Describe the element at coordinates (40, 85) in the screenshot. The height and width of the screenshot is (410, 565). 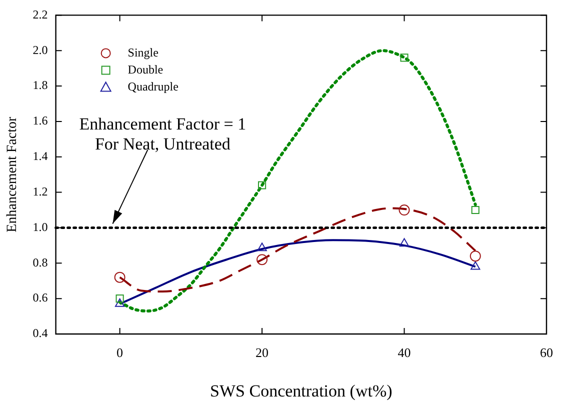
I see `y-tick-label: 1.8` at that location.